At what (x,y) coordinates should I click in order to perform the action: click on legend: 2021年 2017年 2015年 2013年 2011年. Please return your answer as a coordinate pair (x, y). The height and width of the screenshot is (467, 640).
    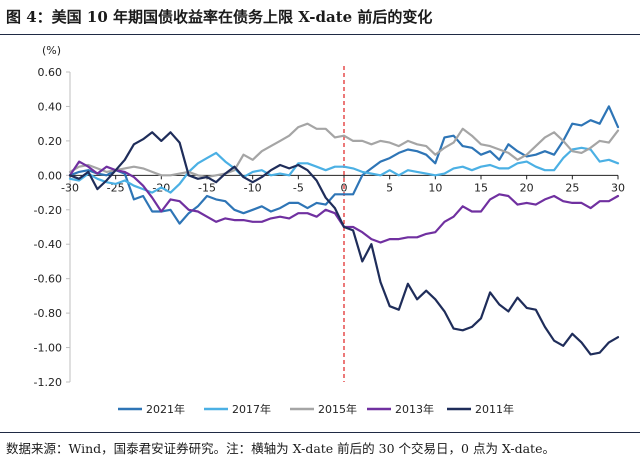
    Looking at the image, I should click on (316, 409).